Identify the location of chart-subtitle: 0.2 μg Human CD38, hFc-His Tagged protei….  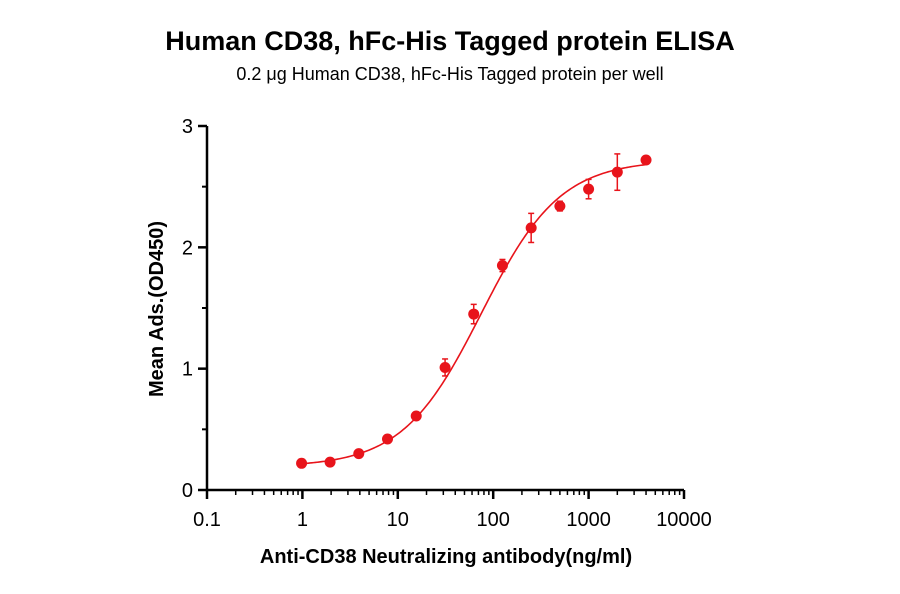
(450, 74).